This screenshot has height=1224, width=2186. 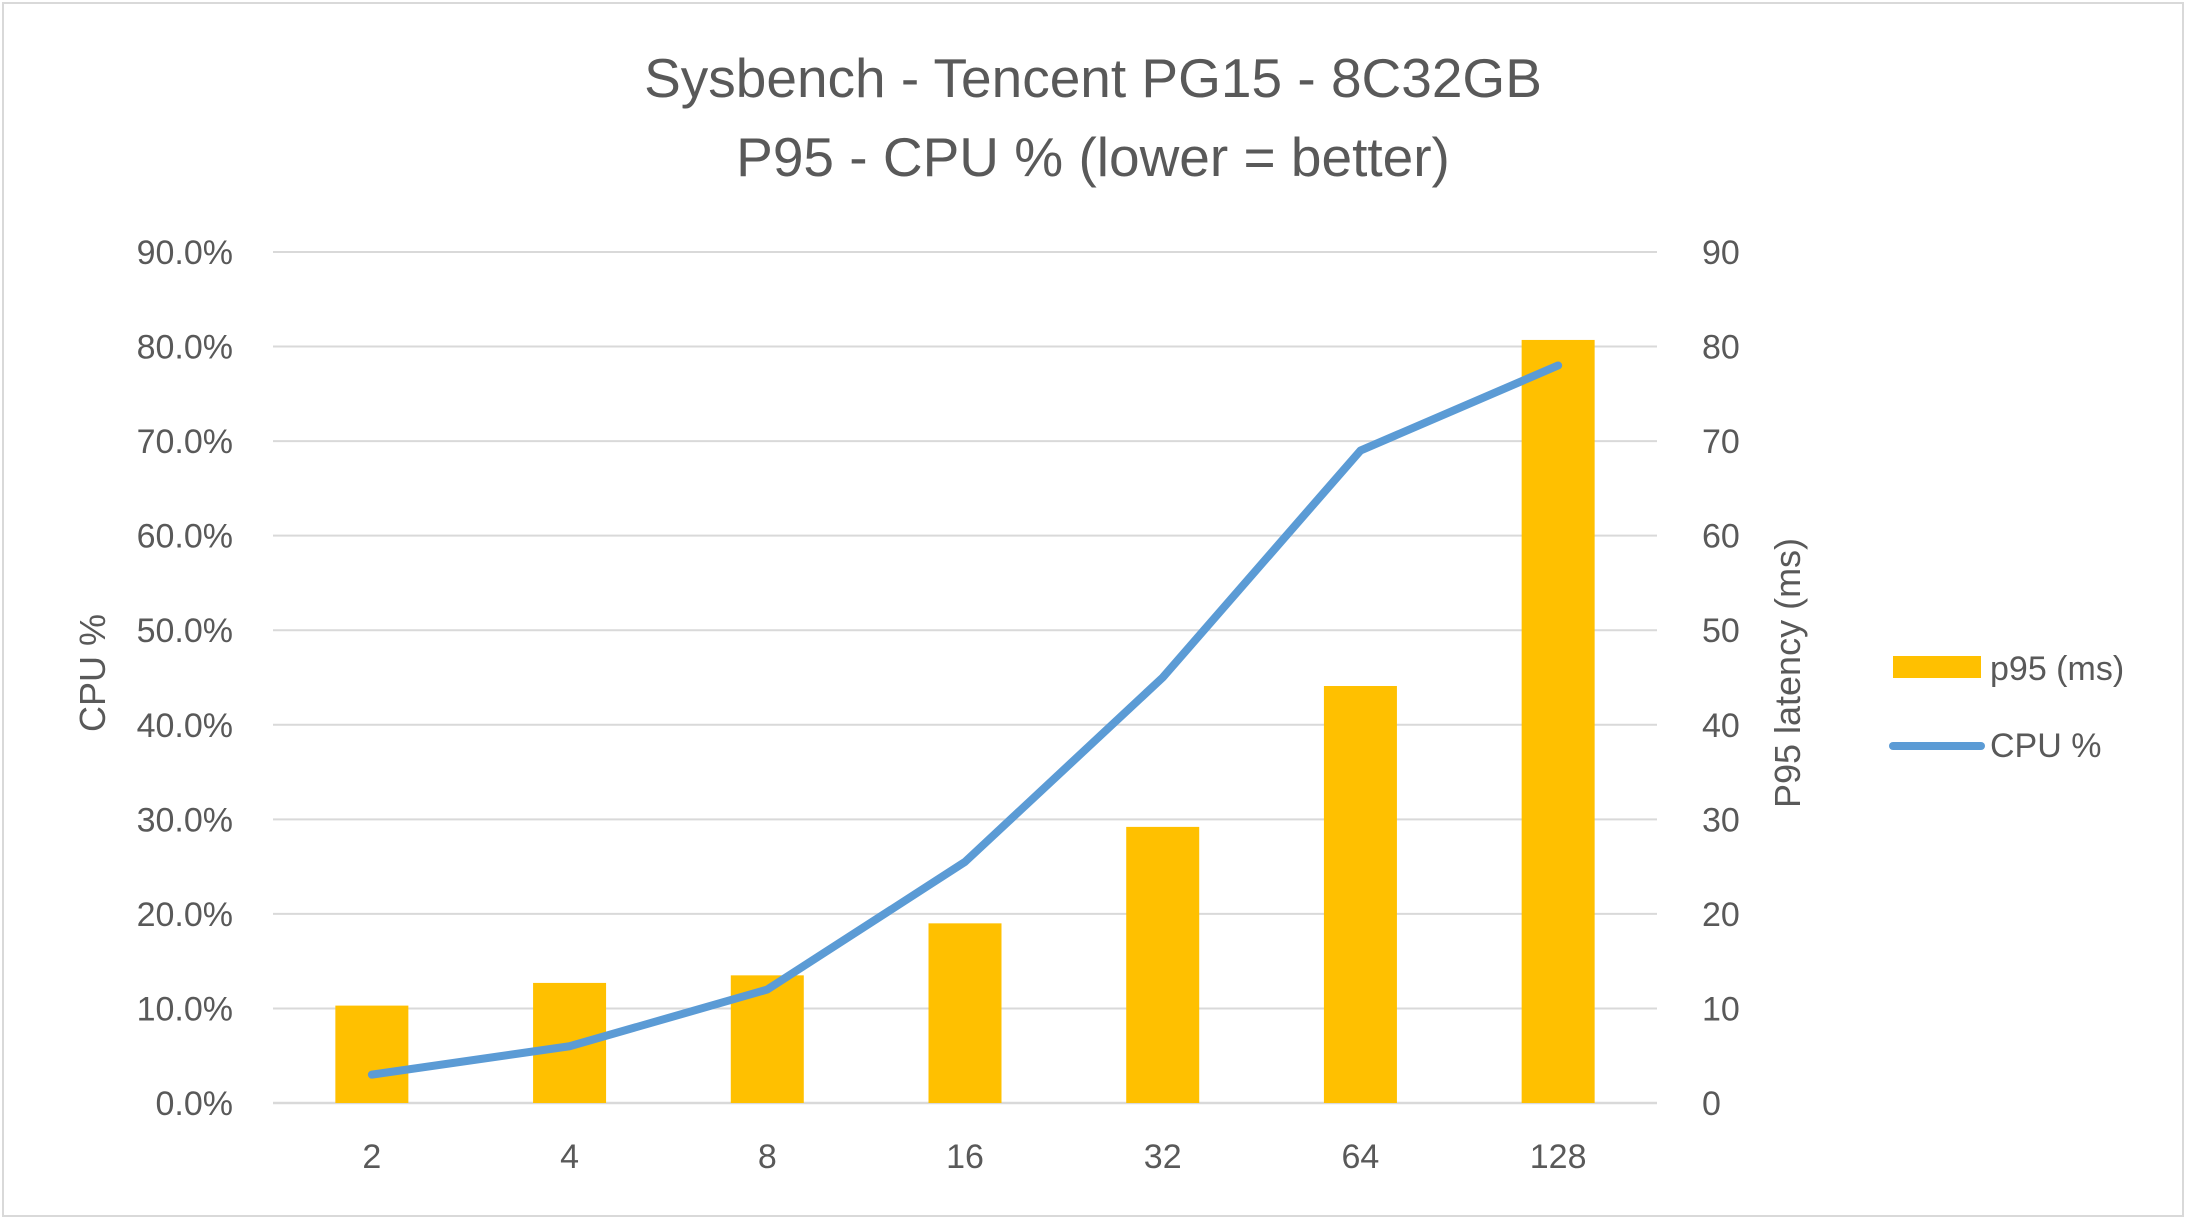 I want to click on x-tick-label: 32, so click(x=1163, y=1157).